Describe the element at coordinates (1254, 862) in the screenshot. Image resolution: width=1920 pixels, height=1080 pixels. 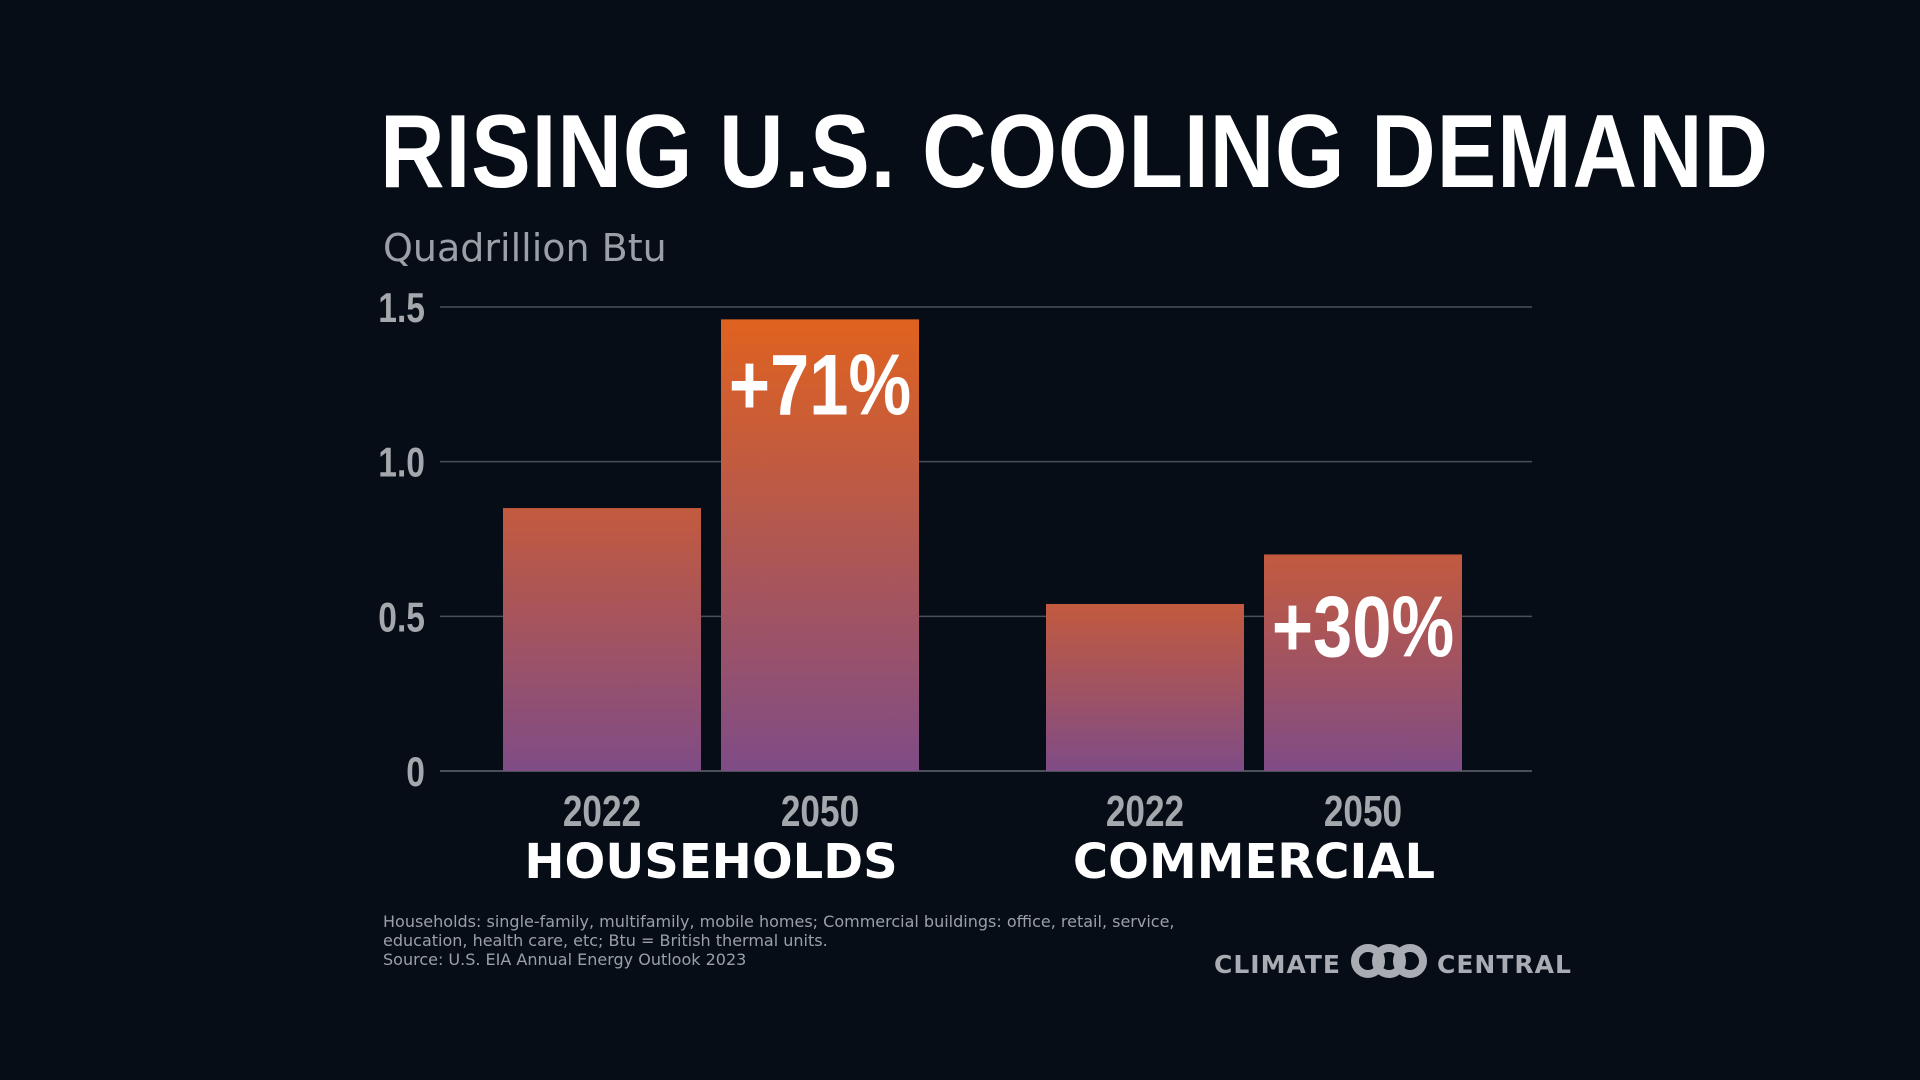
I see `group-label: COMMERCIAL` at that location.